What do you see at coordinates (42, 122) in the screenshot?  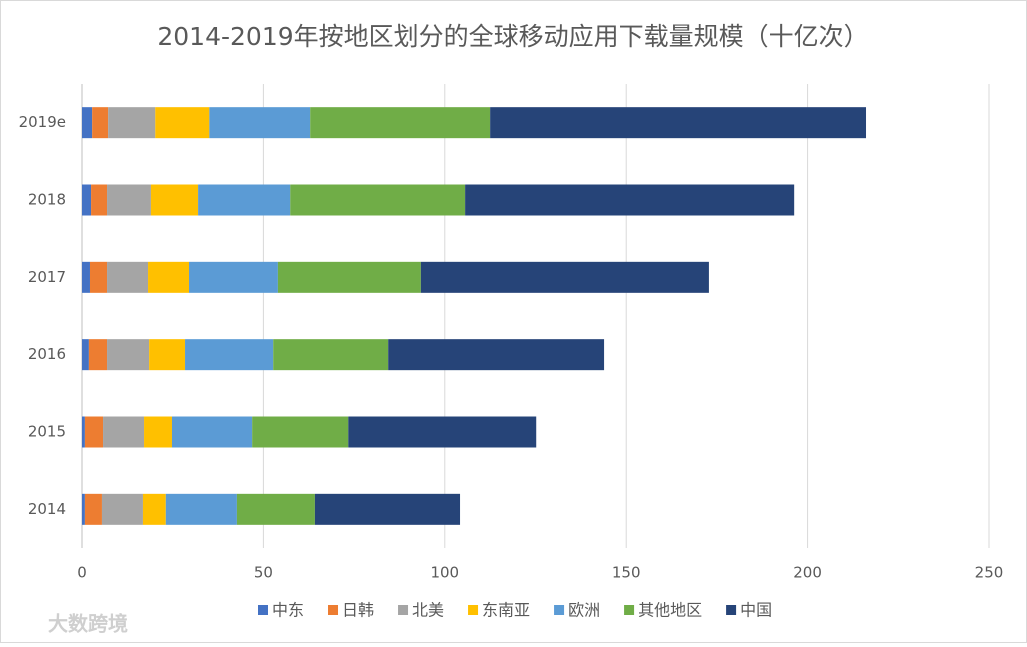 I see `y-tick-label: 2019e` at bounding box center [42, 122].